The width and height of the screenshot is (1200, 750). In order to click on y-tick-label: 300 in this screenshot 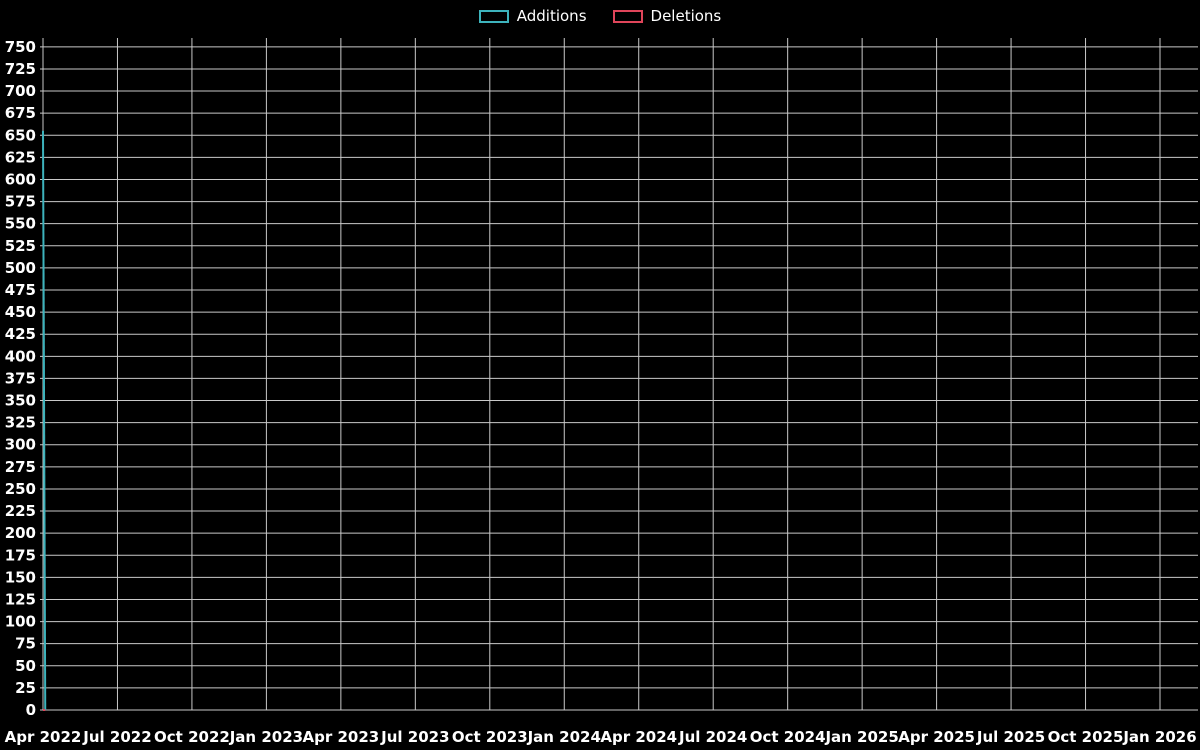, I will do `click(20, 445)`.